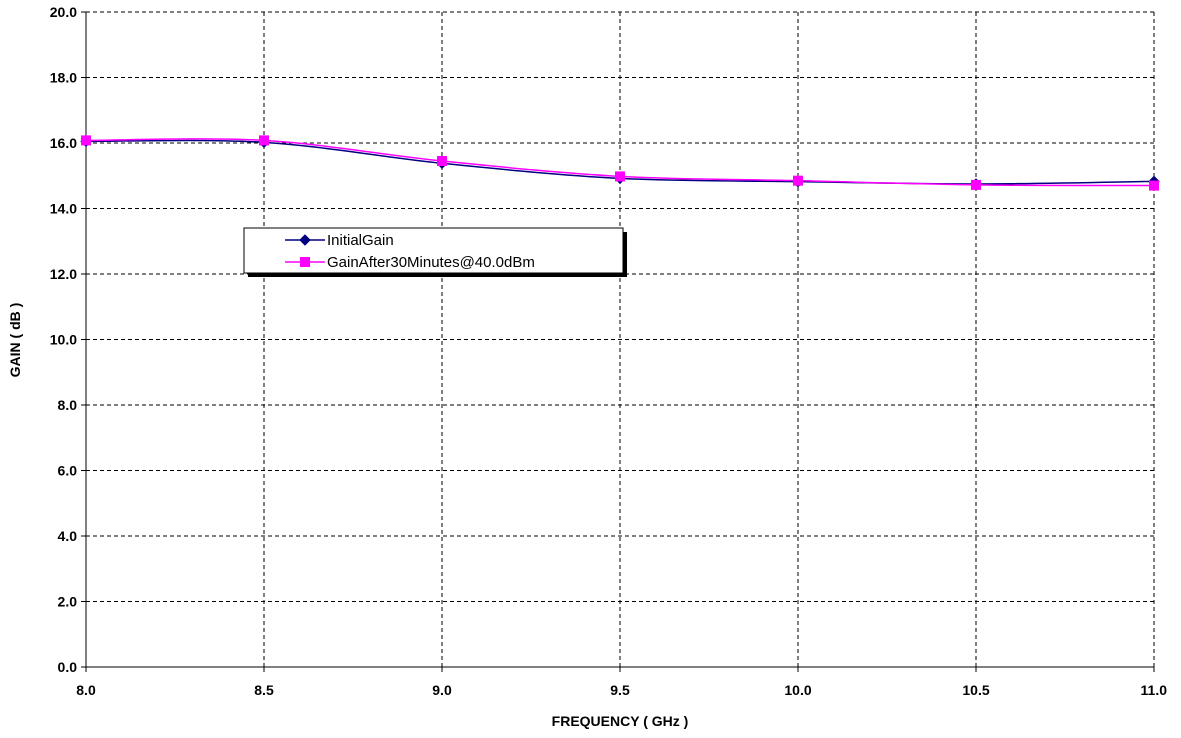  Describe the element at coordinates (68, 471) in the screenshot. I see `y-tick-label: 6.0` at that location.